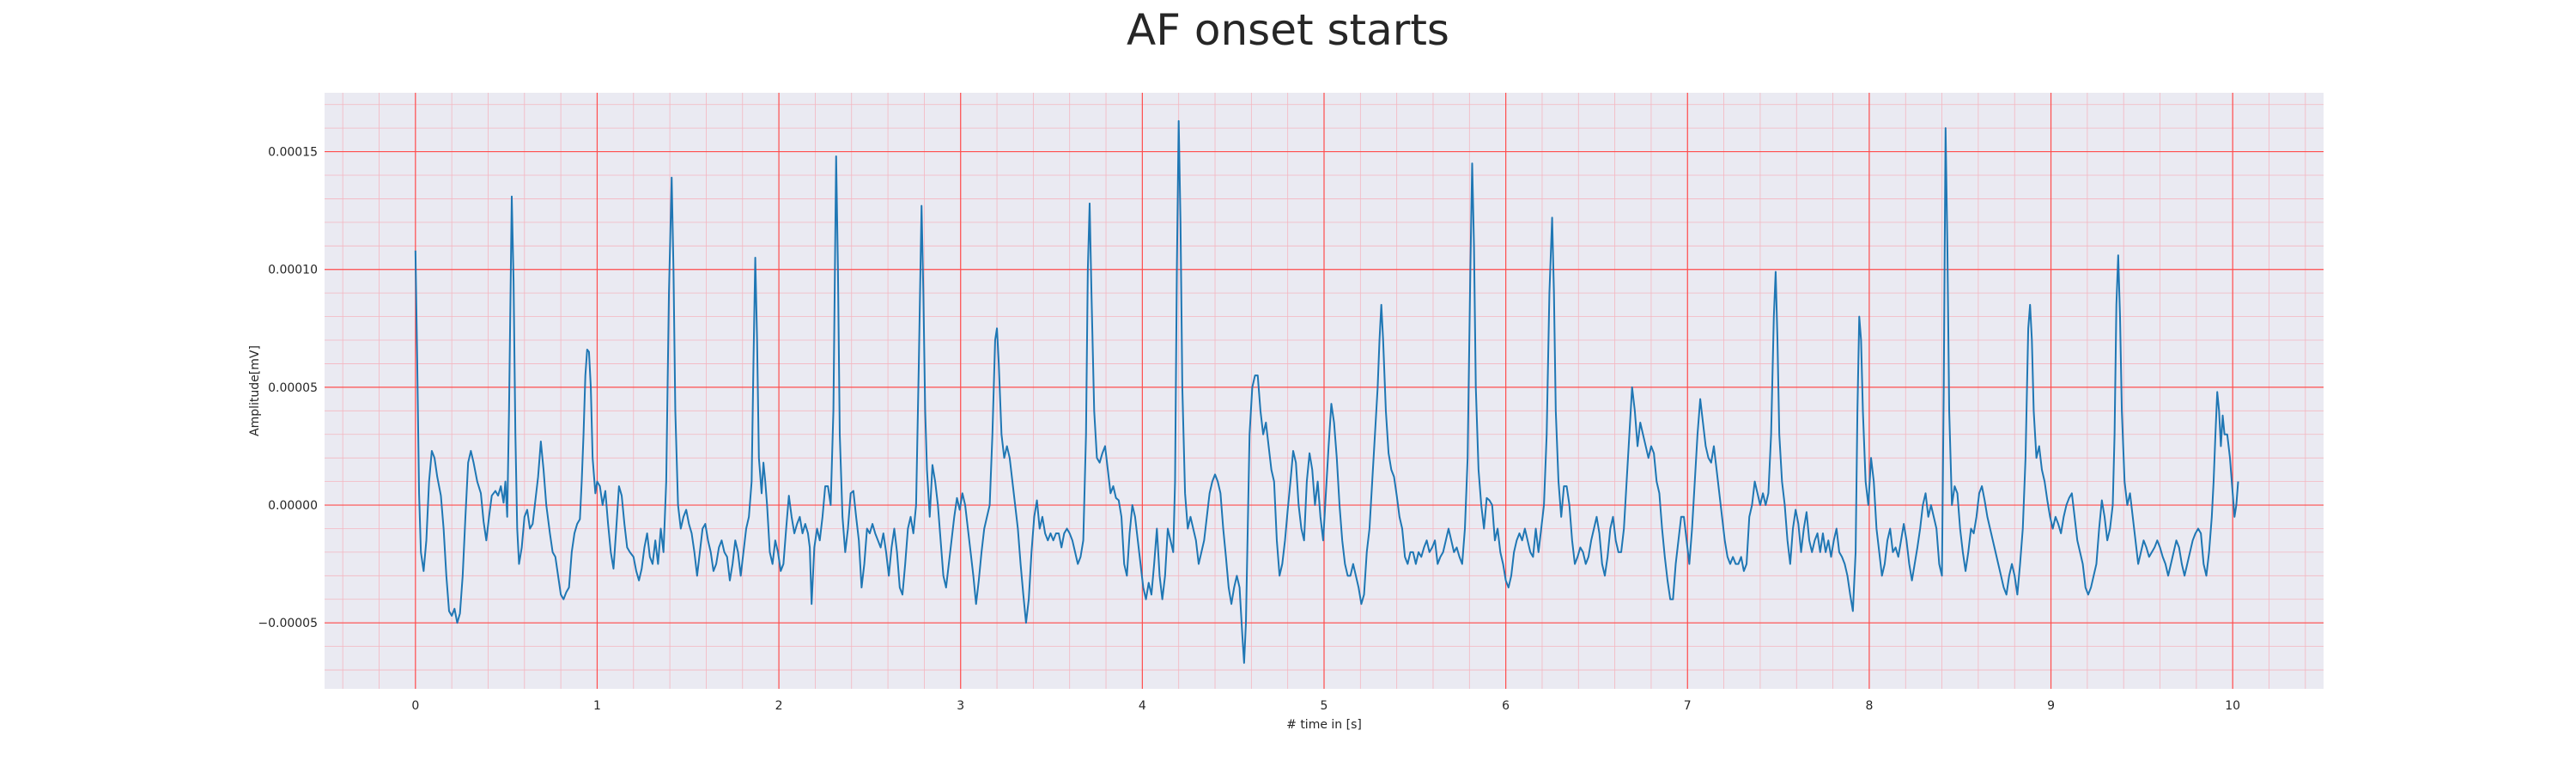 This screenshot has height=773, width=2576. I want to click on y-tick-label: −0.00005, so click(288, 623).